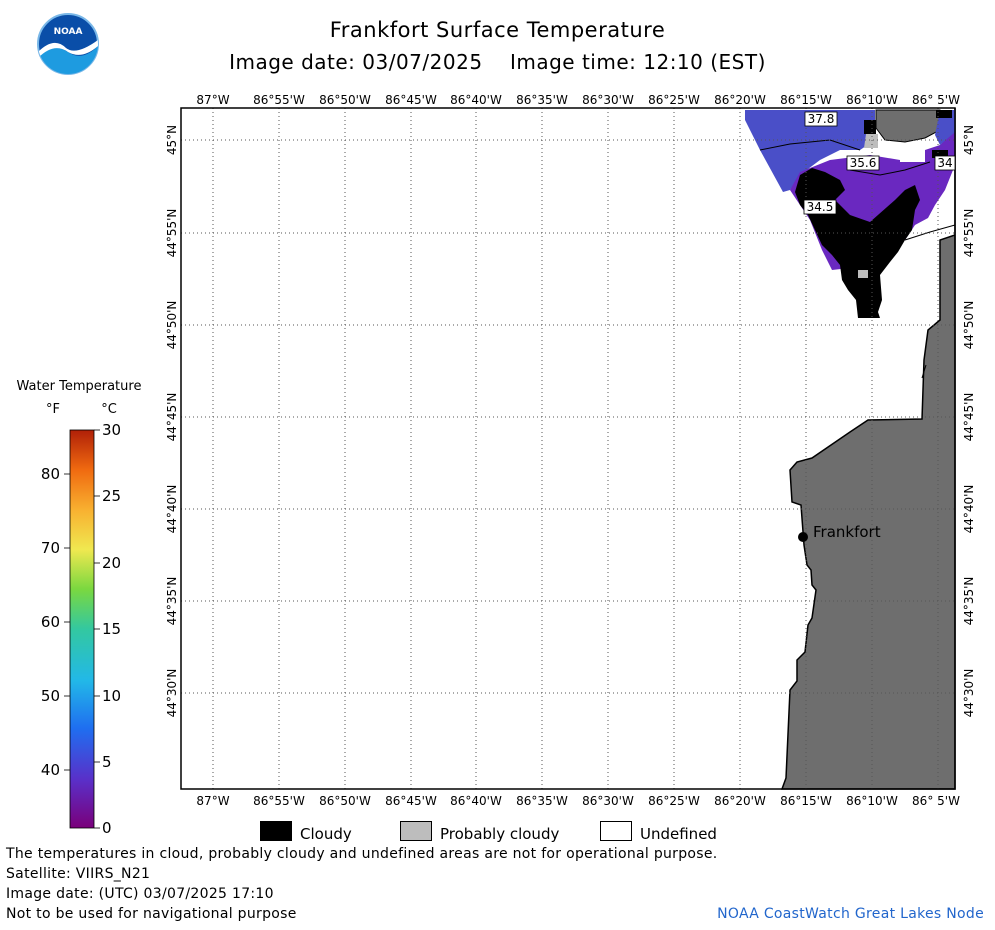 This screenshot has width=995, height=930. I want to click on c-tick: 10, so click(111, 696).